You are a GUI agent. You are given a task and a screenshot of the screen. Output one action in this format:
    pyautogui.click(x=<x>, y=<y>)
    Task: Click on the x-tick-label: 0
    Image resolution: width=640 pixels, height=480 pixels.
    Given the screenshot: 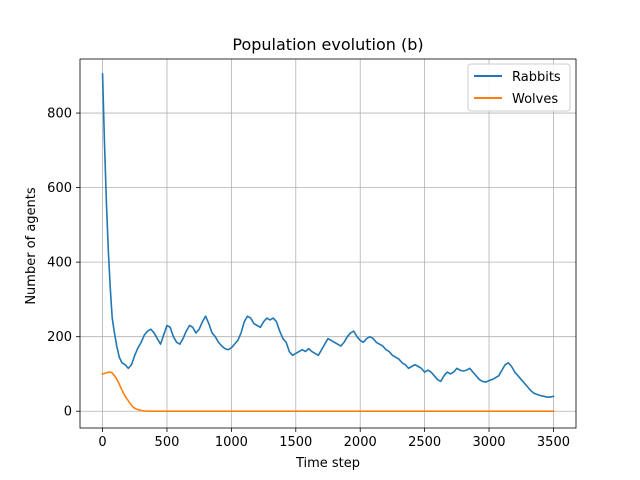 What is the action you would take?
    pyautogui.click(x=102, y=442)
    